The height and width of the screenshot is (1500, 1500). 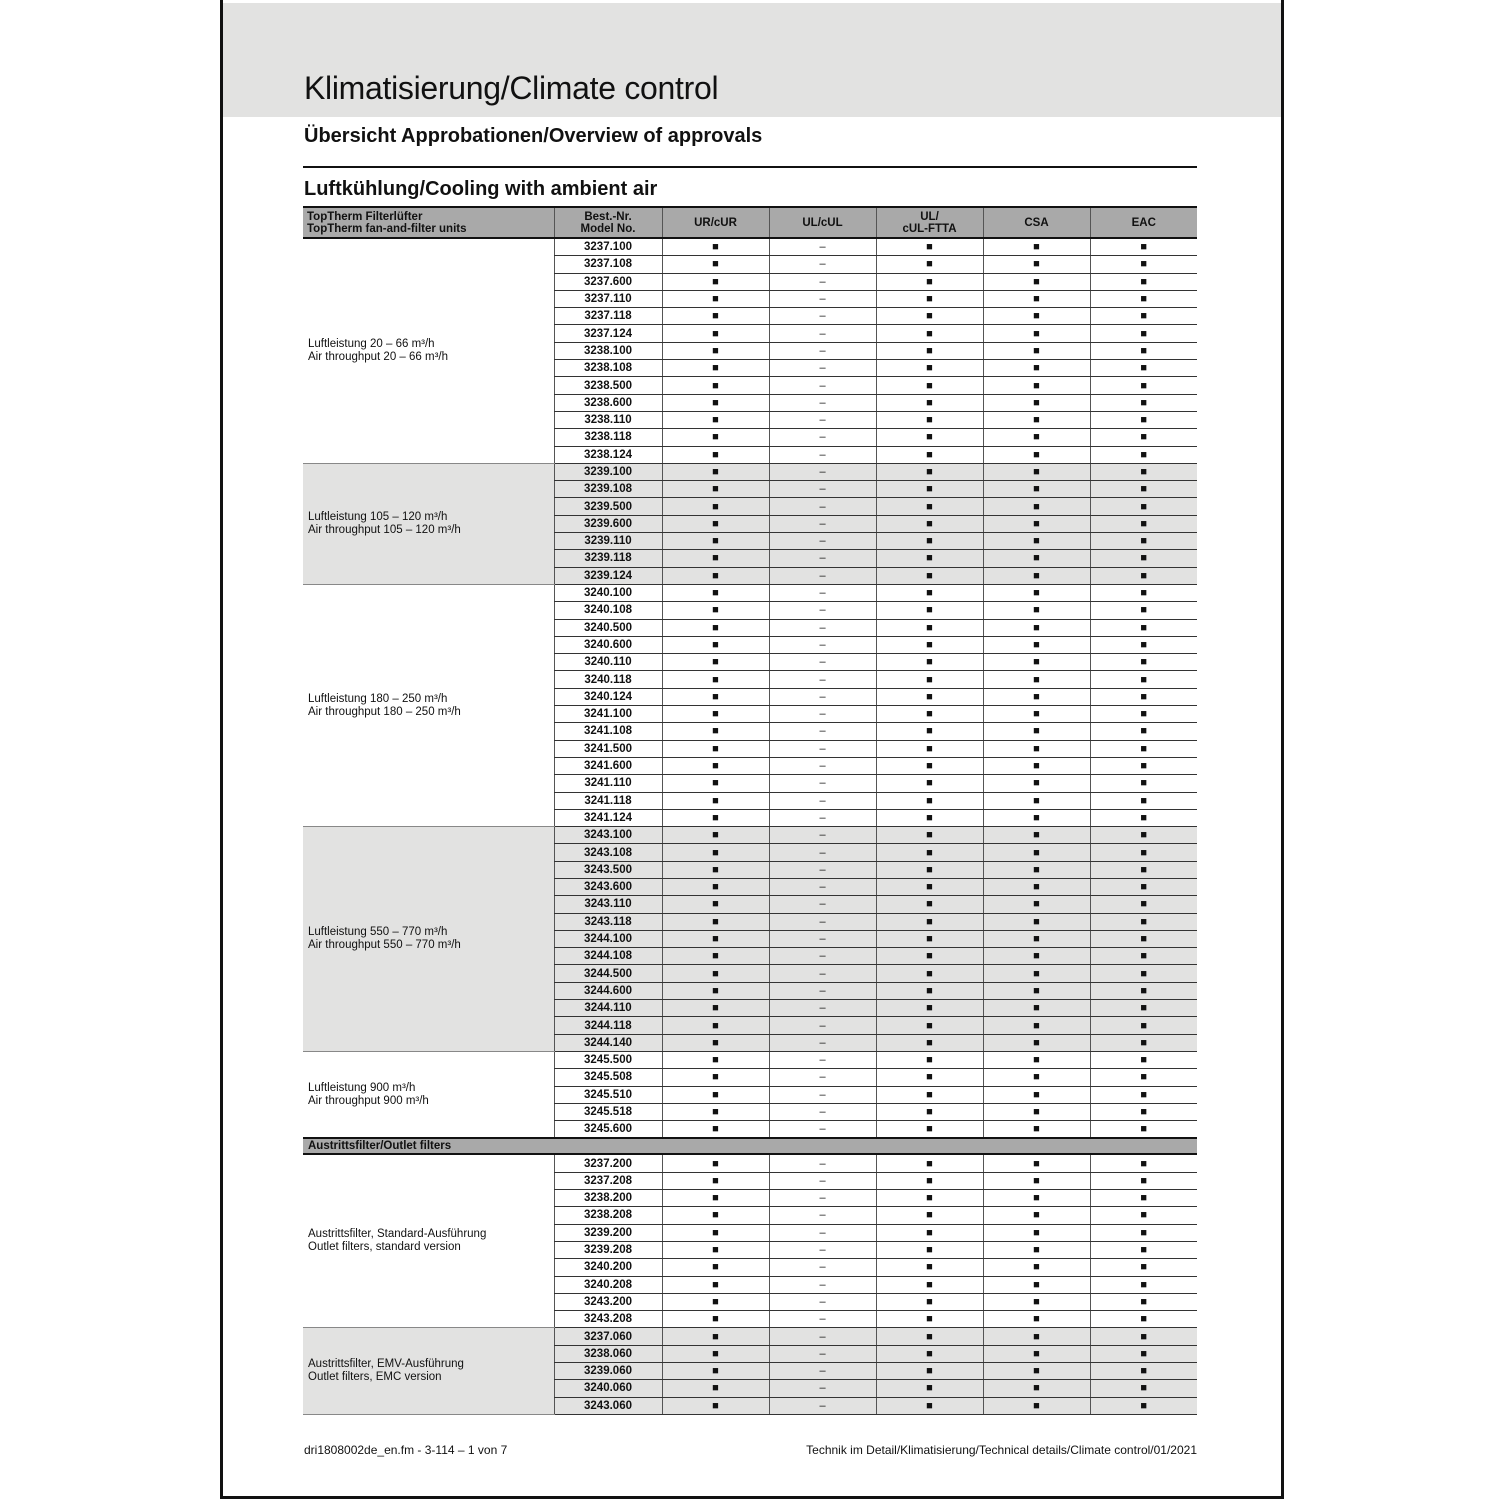 What do you see at coordinates (750, 368) in the screenshot?
I see `table-row: 3238.108 ■ – ■ ■ ■` at bounding box center [750, 368].